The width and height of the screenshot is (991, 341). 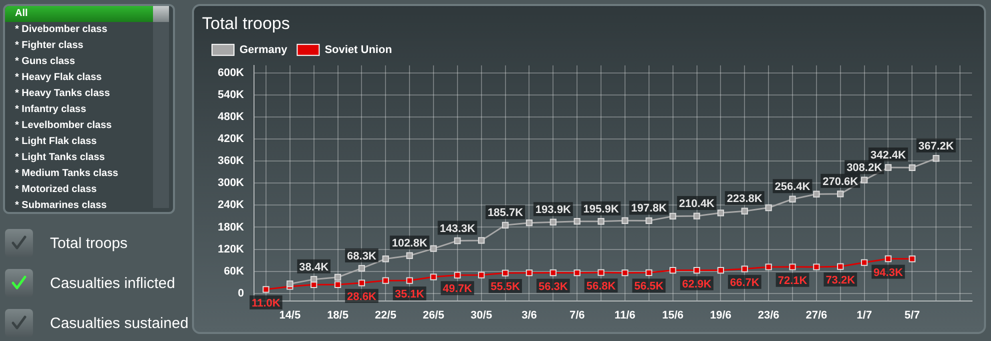 What do you see at coordinates (649, 286) in the screenshot?
I see `data-label: 56.5K` at bounding box center [649, 286].